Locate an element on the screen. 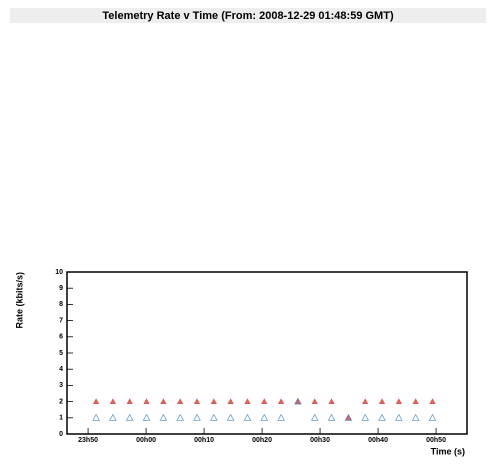 This screenshot has width=496, height=472. y-tick-label: 10 is located at coordinates (59, 272).